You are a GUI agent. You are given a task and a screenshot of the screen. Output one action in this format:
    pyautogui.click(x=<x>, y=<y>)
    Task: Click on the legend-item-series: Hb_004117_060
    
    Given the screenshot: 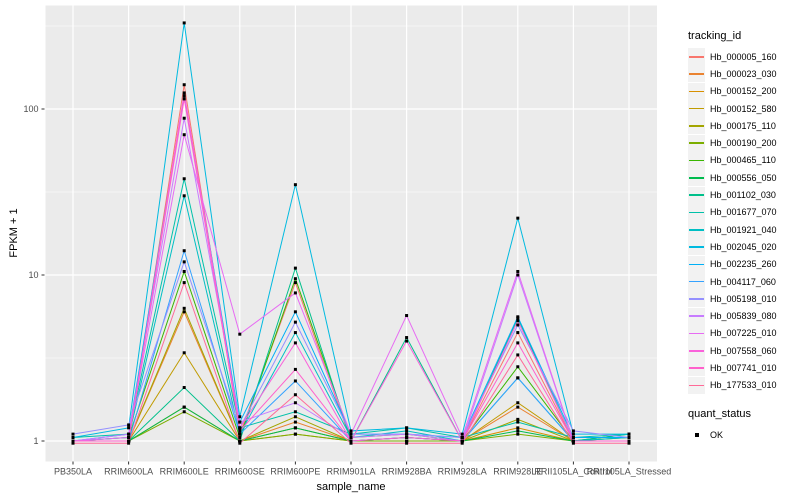 What is the action you would take?
    pyautogui.click(x=744, y=281)
    